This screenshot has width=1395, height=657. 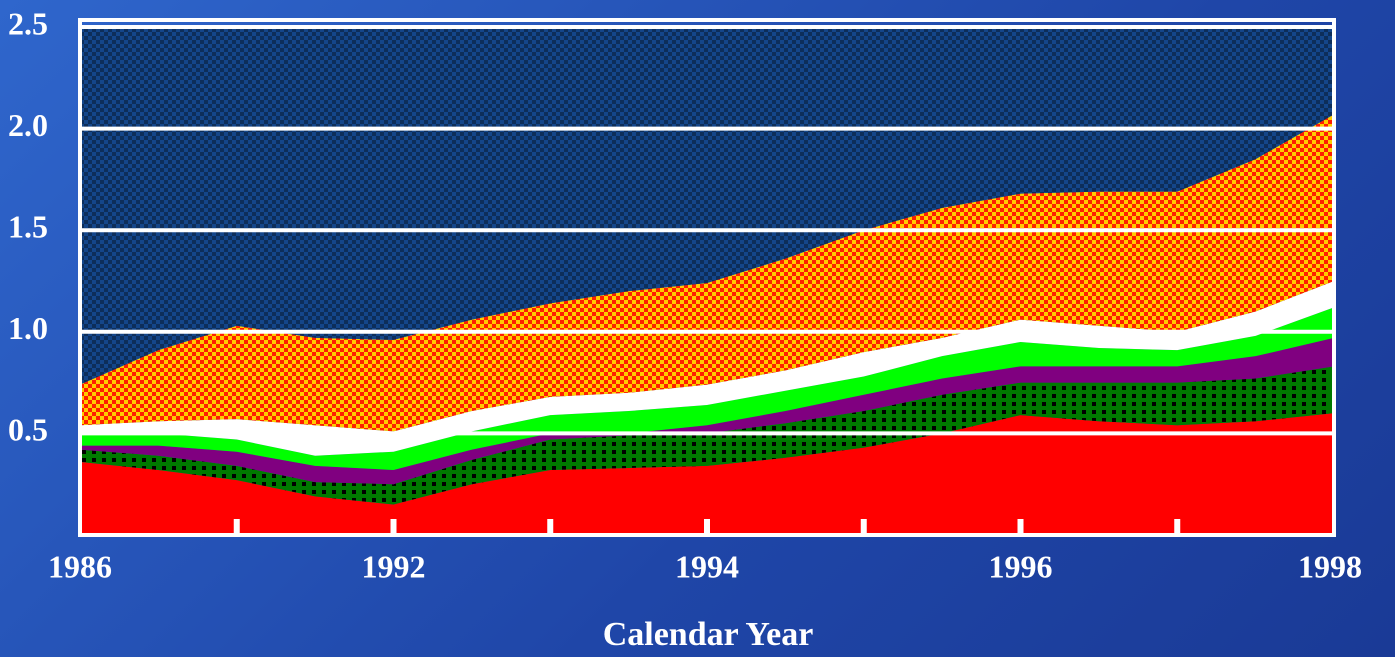 I want to click on x-tick-label: 1996, so click(x=1021, y=566).